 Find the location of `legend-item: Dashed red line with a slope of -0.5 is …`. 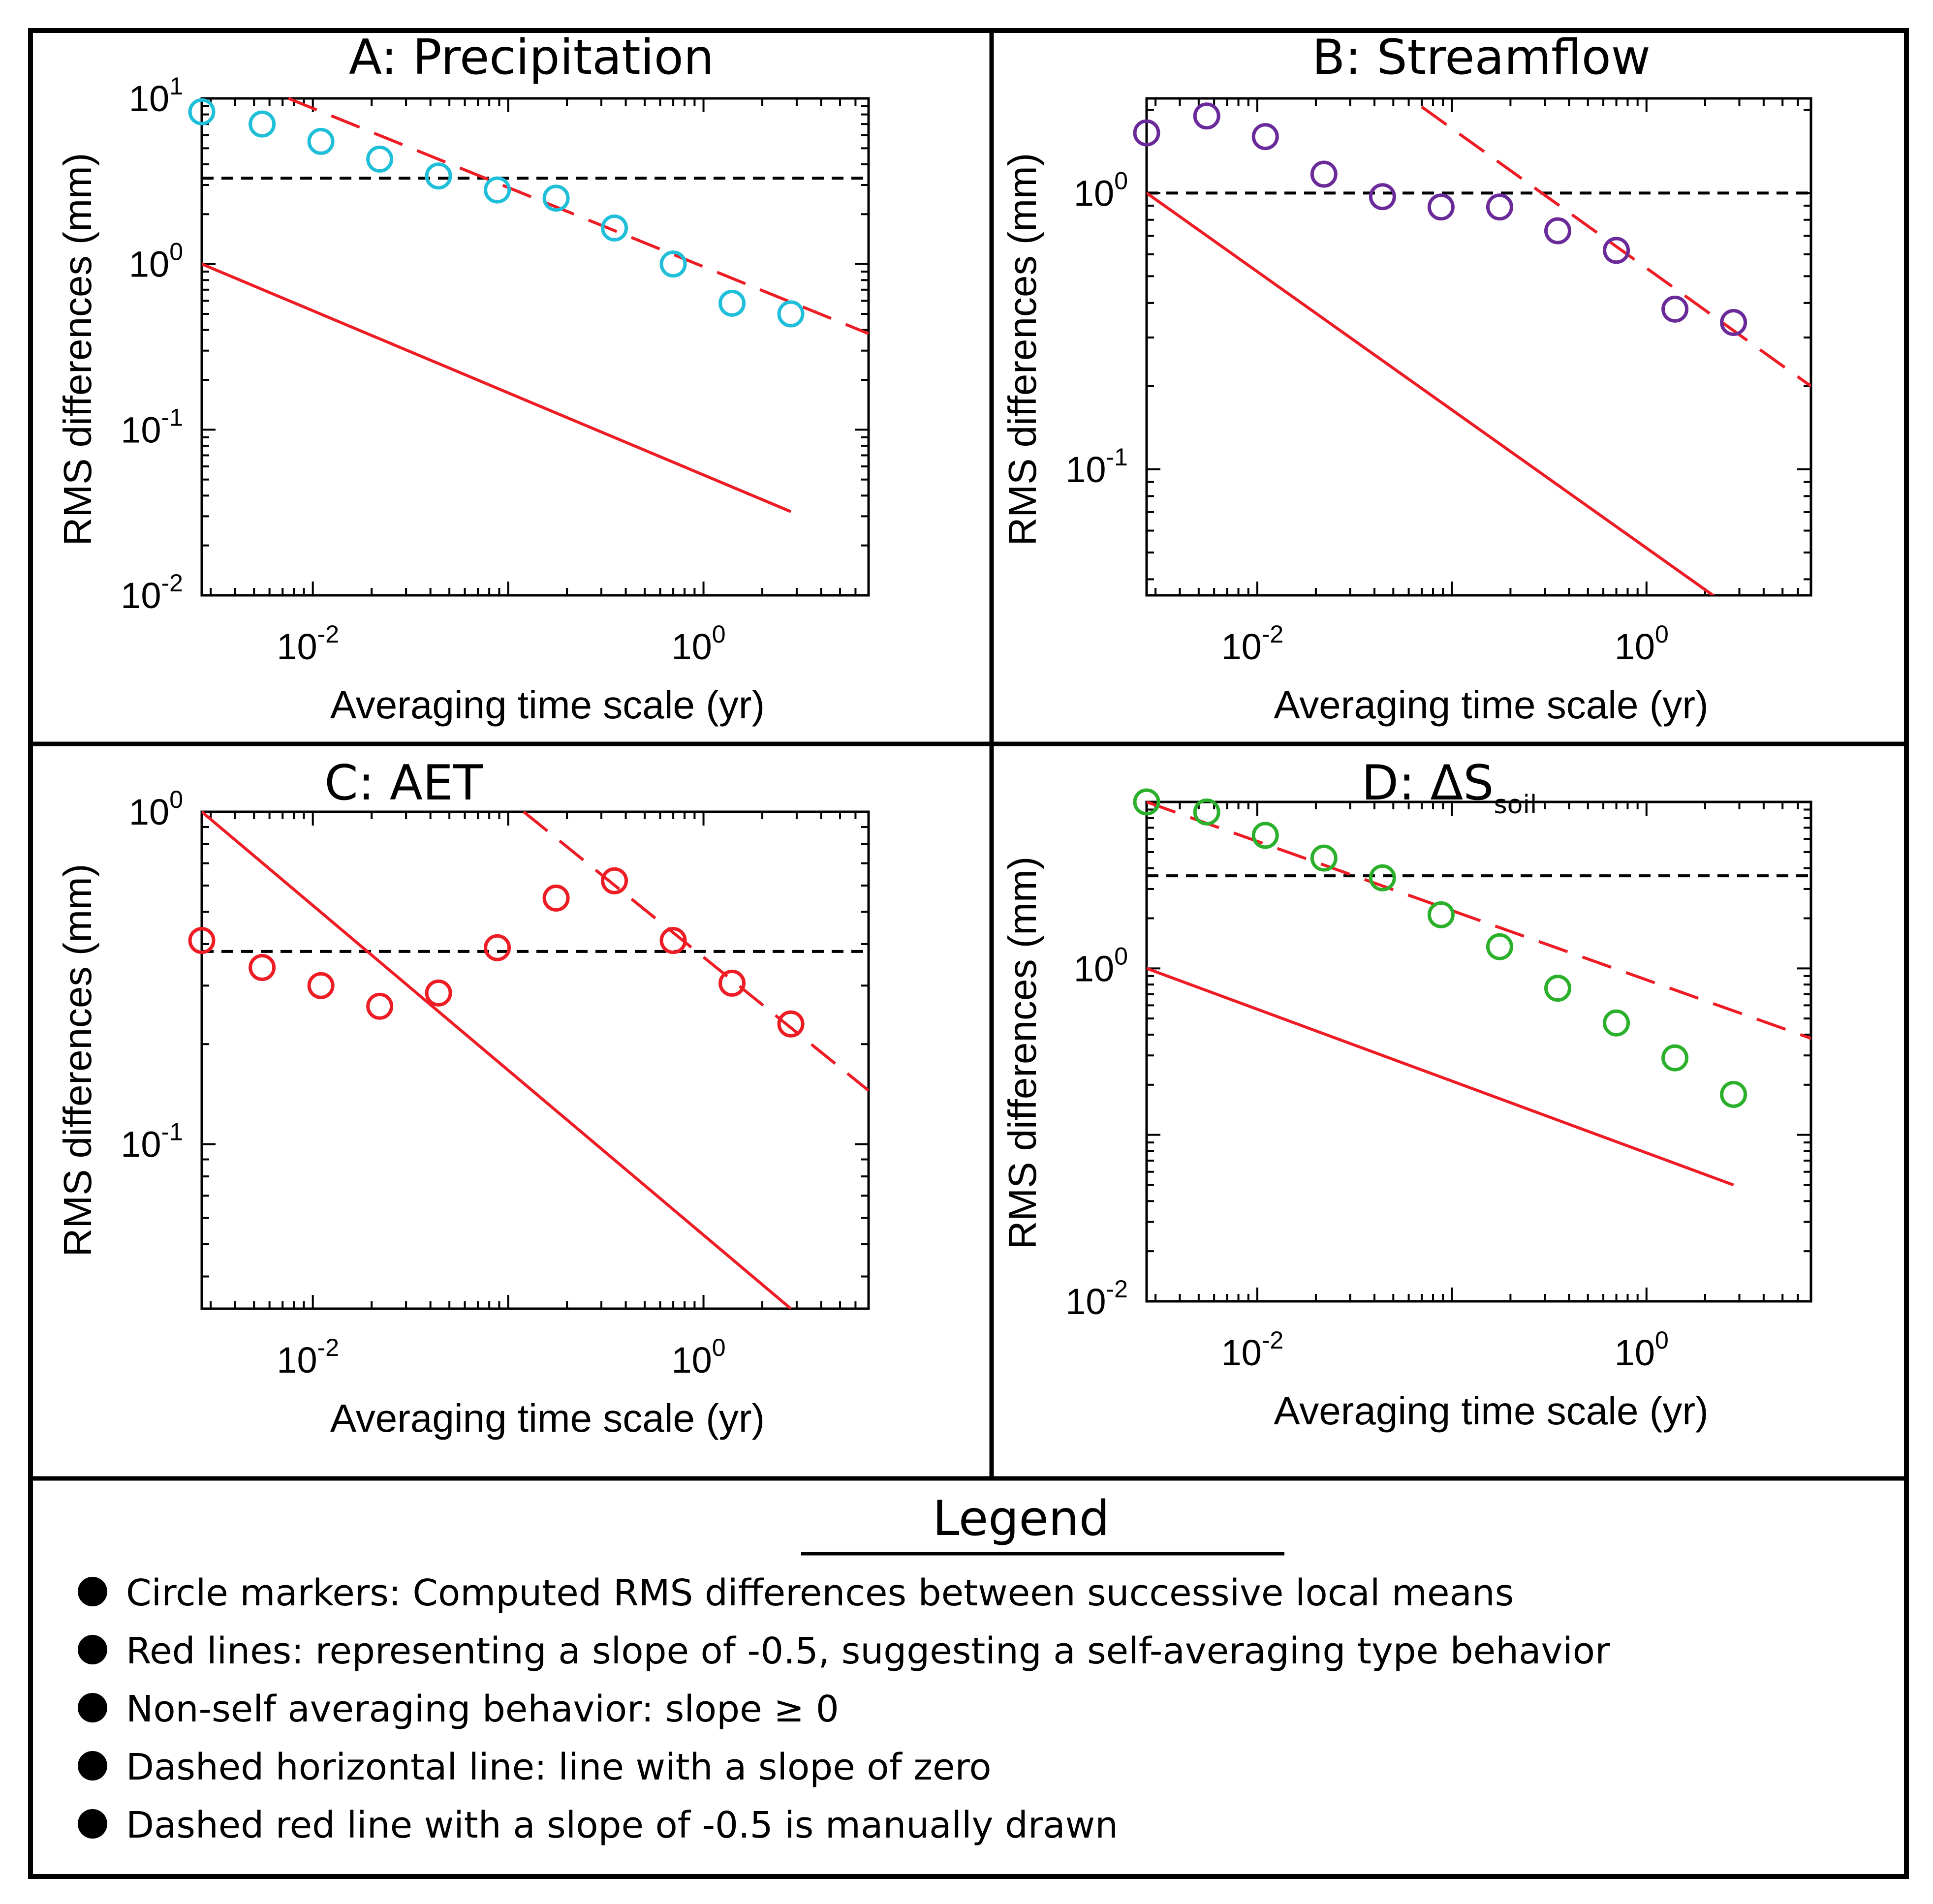

legend-item: Dashed red line with a slope of -0.5 is … is located at coordinates (598, 1825).